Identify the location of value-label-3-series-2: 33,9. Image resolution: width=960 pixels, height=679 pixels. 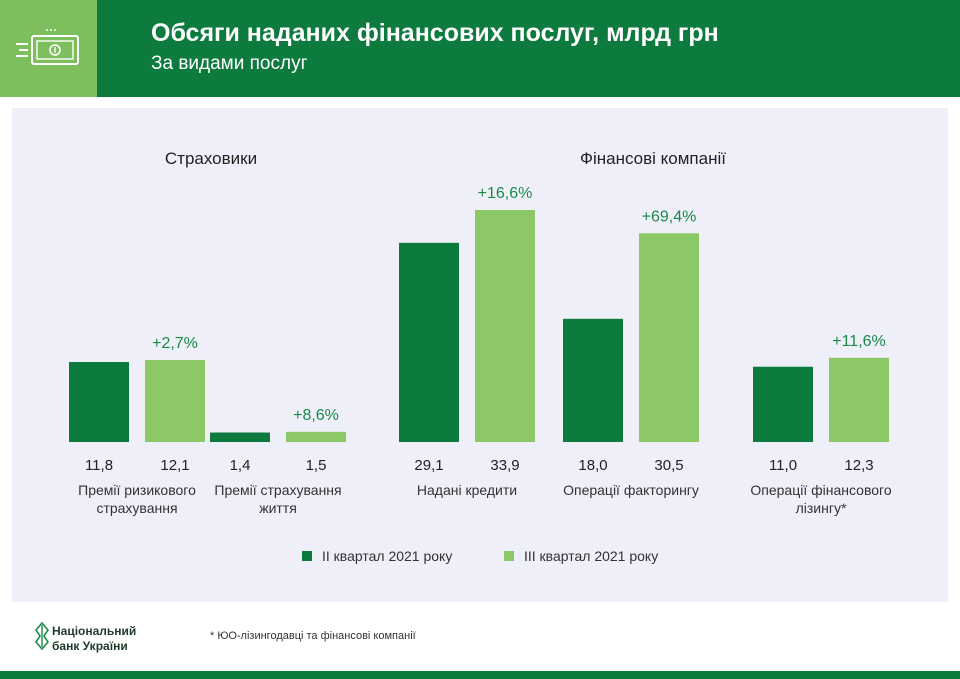
(504, 465).